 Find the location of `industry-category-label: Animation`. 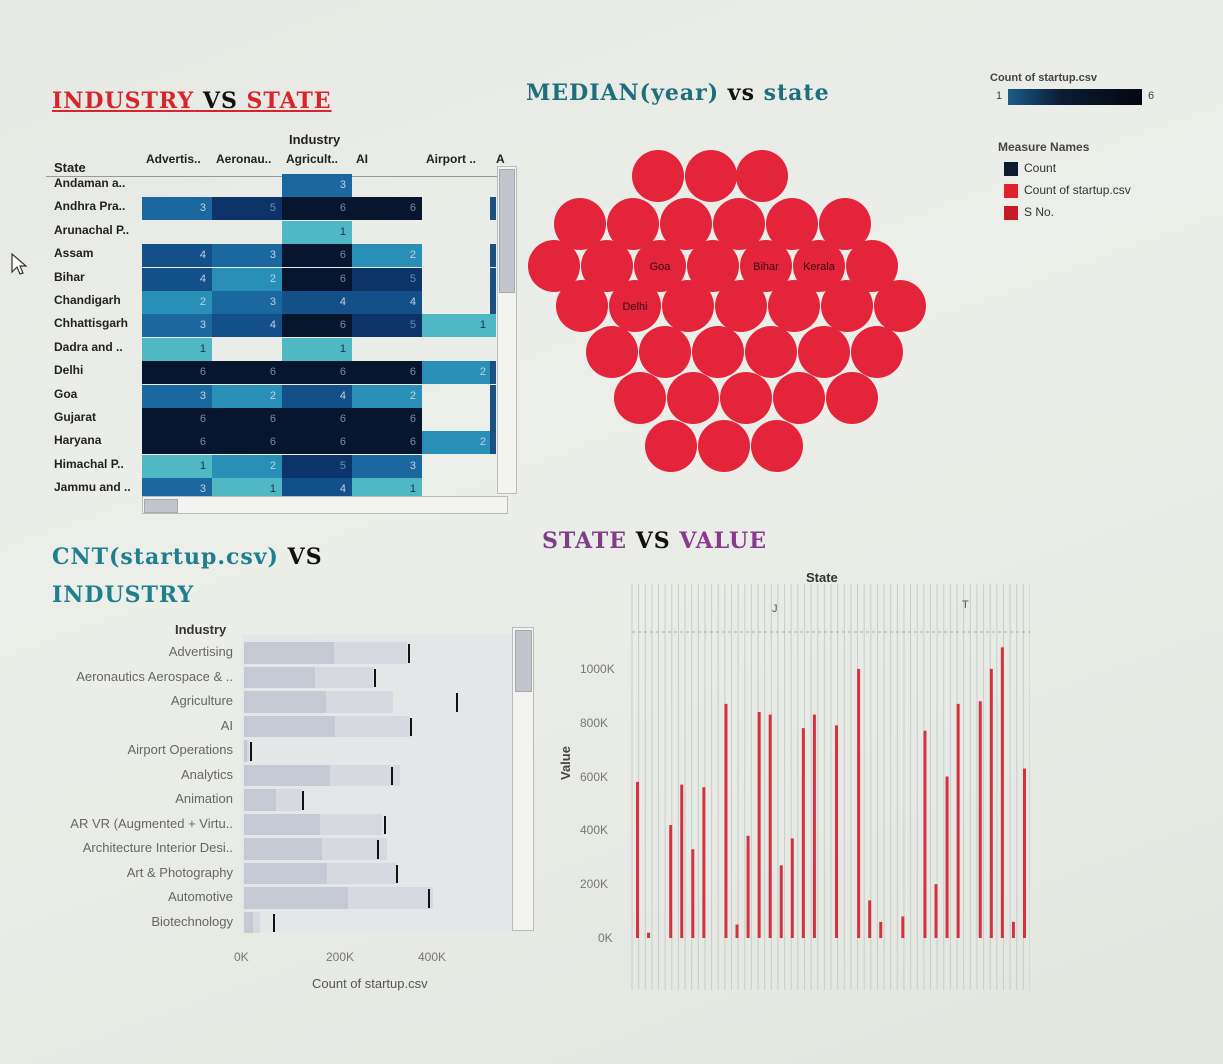

industry-category-label: Animation is located at coordinates (204, 798).